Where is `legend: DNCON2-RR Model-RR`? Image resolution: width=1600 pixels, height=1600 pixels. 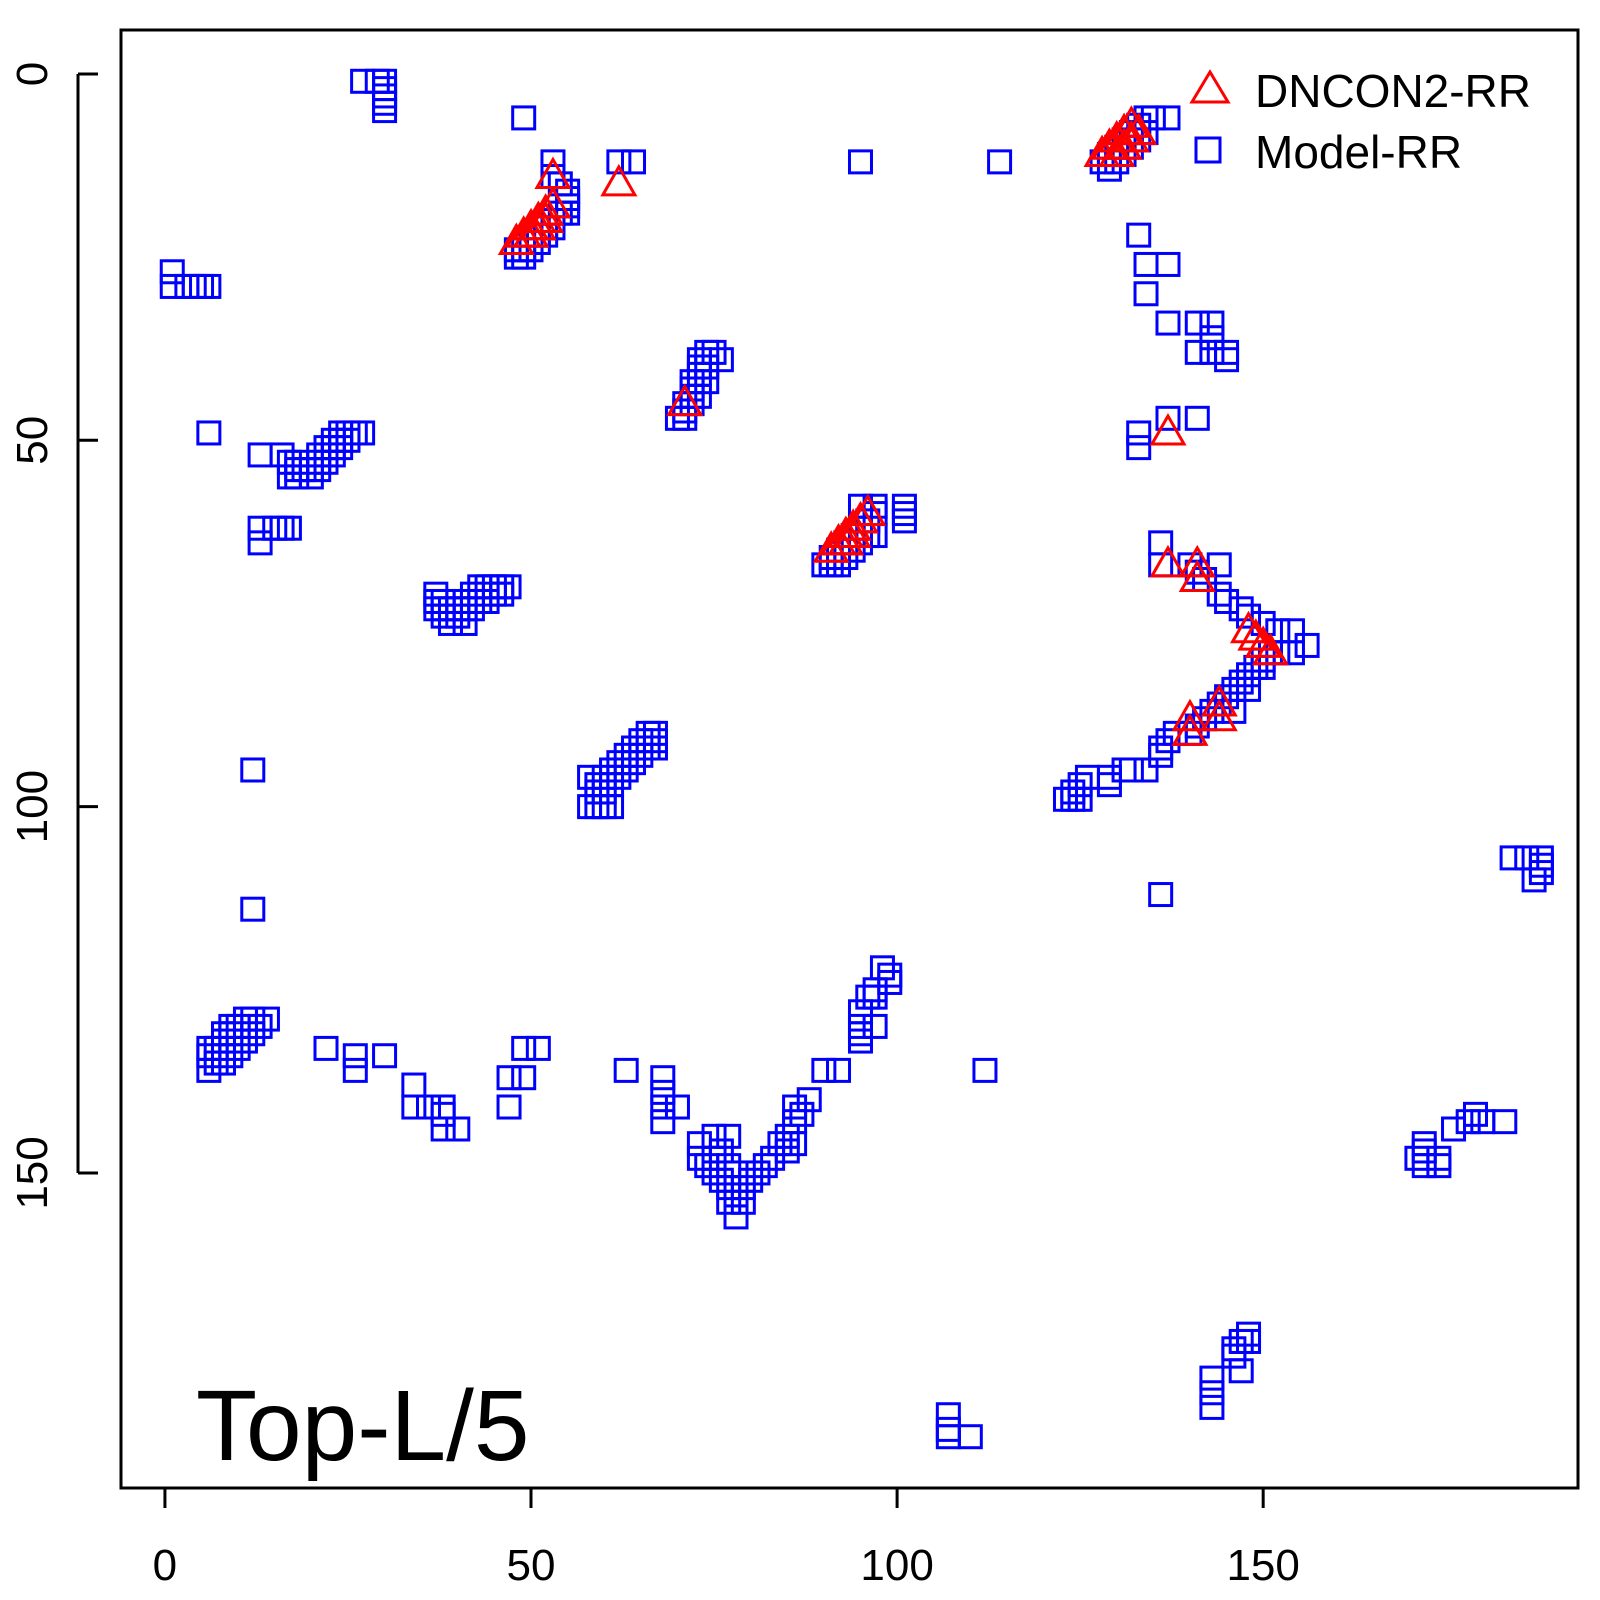 legend: DNCON2-RR Model-RR is located at coordinates (1360, 121).